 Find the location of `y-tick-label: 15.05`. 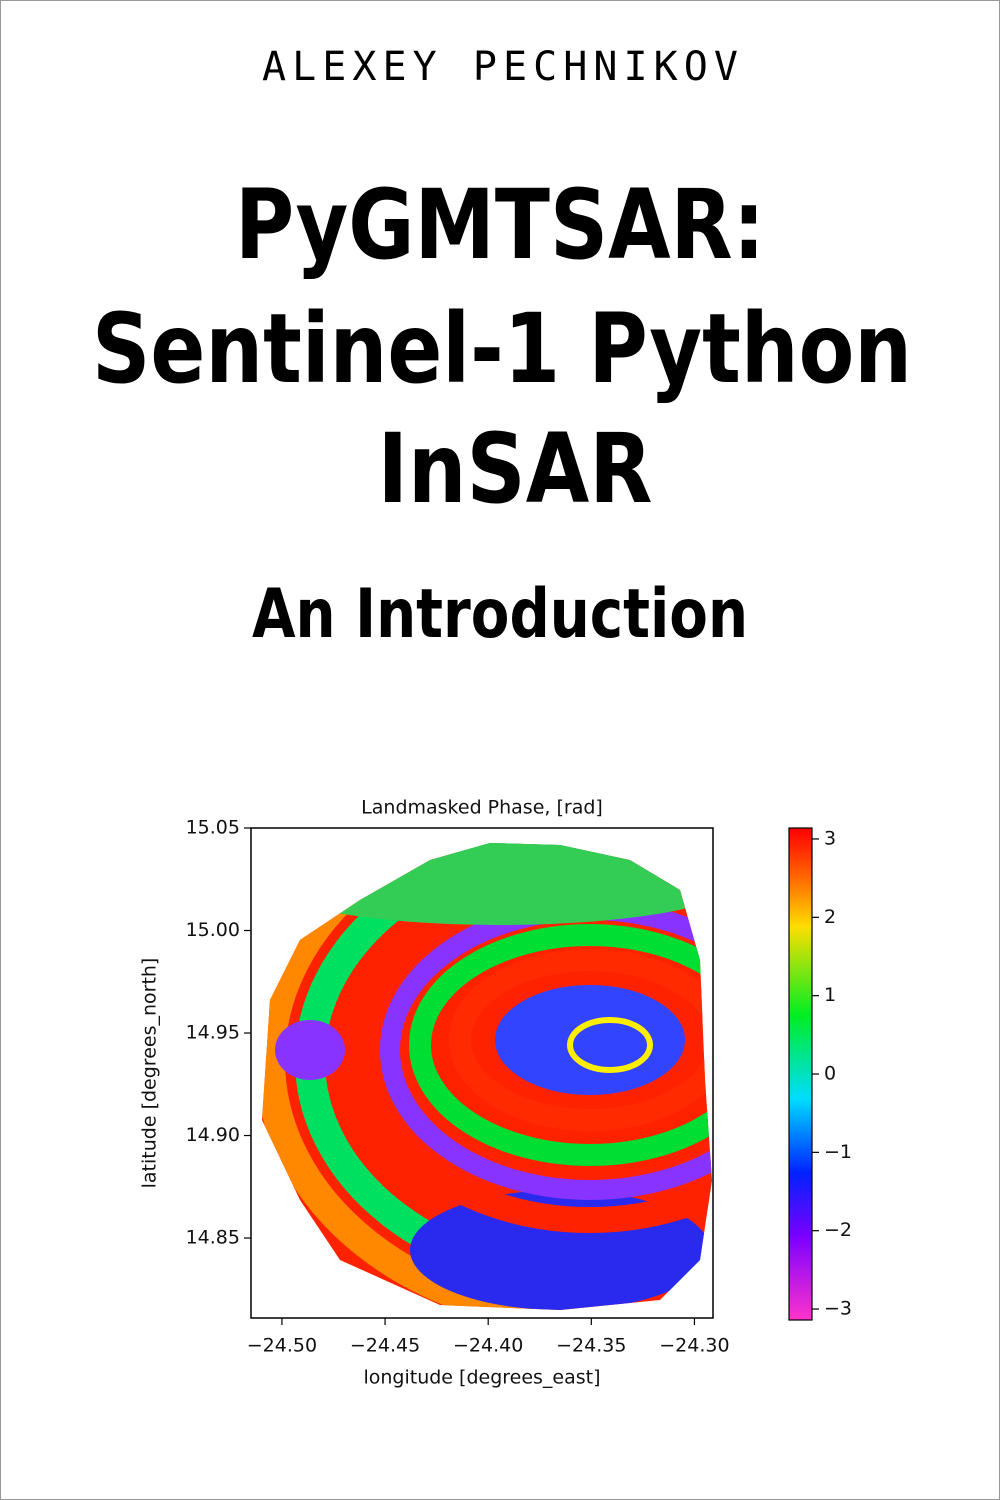

y-tick-label: 15.05 is located at coordinates (213, 828).